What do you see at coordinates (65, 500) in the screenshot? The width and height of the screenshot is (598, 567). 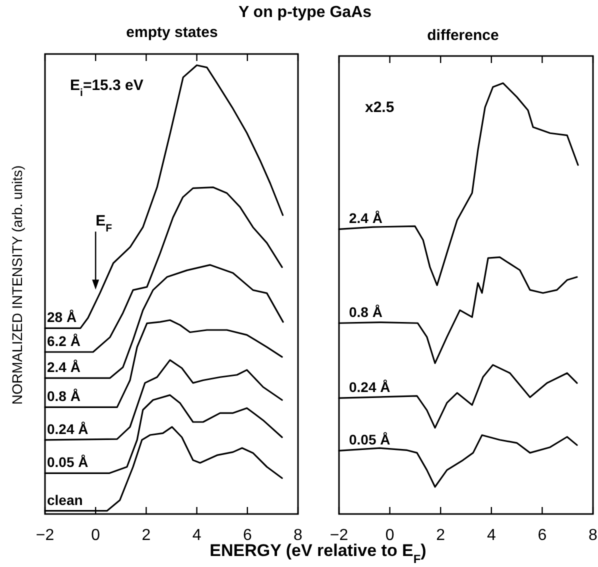 I see `series-label: clean` at bounding box center [65, 500].